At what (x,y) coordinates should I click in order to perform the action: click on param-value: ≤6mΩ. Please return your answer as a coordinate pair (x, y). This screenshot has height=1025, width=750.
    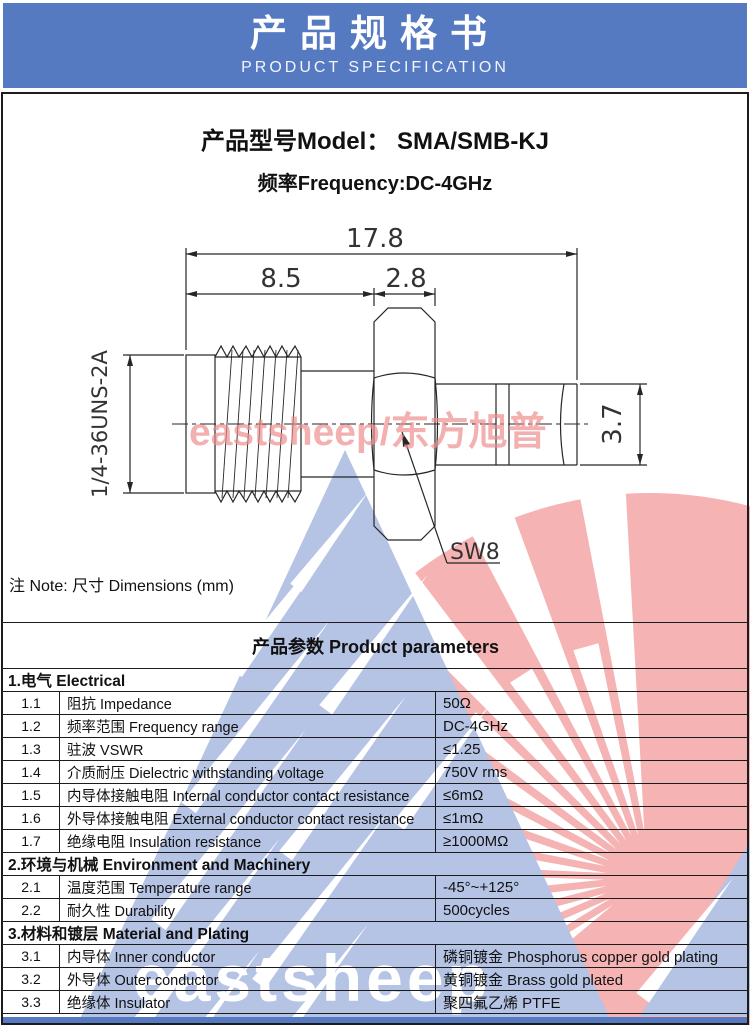
    Looking at the image, I should click on (592, 795).